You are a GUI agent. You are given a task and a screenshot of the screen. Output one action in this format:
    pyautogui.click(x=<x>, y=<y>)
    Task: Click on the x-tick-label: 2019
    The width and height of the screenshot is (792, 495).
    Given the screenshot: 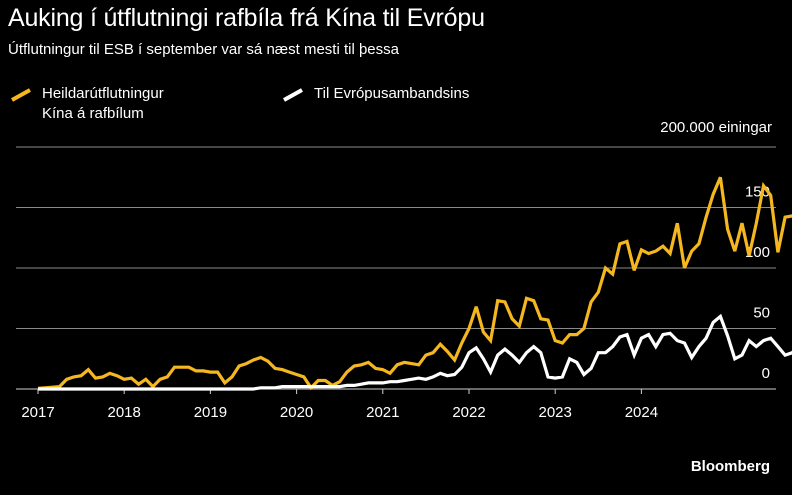 What is the action you would take?
    pyautogui.click(x=210, y=412)
    